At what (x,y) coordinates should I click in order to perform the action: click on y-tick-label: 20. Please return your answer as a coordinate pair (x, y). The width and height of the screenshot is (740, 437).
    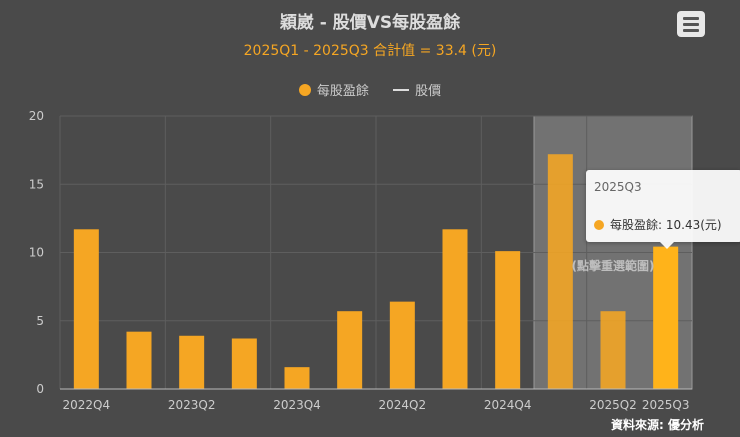
    Looking at the image, I should click on (36, 116).